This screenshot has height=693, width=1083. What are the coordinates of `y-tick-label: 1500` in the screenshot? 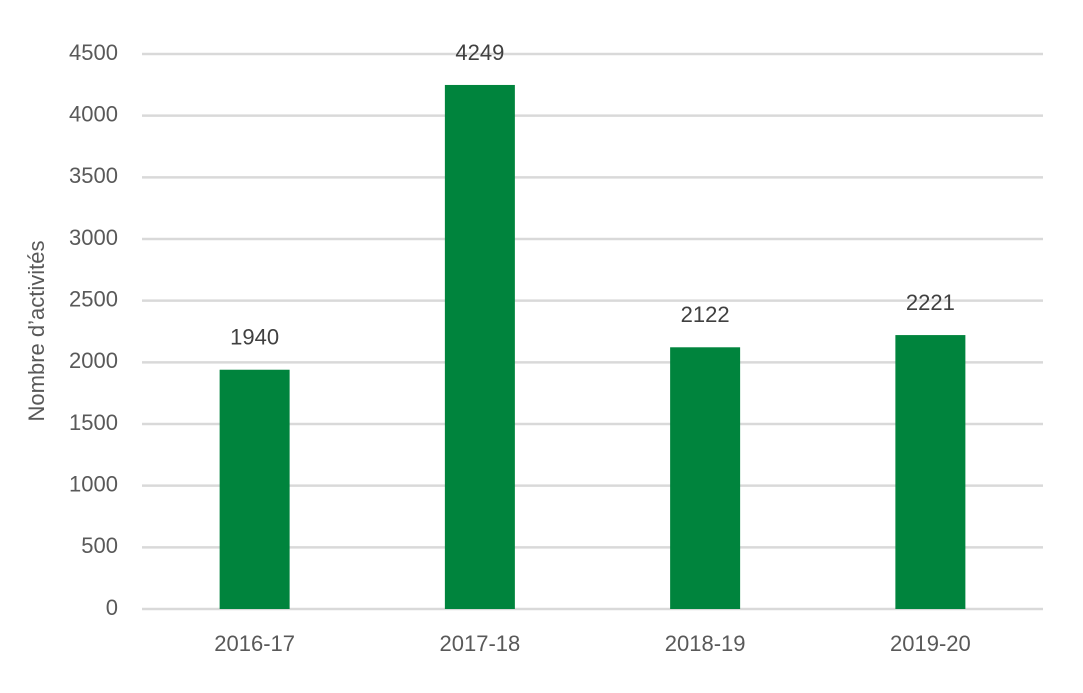 It's located at (93, 422).